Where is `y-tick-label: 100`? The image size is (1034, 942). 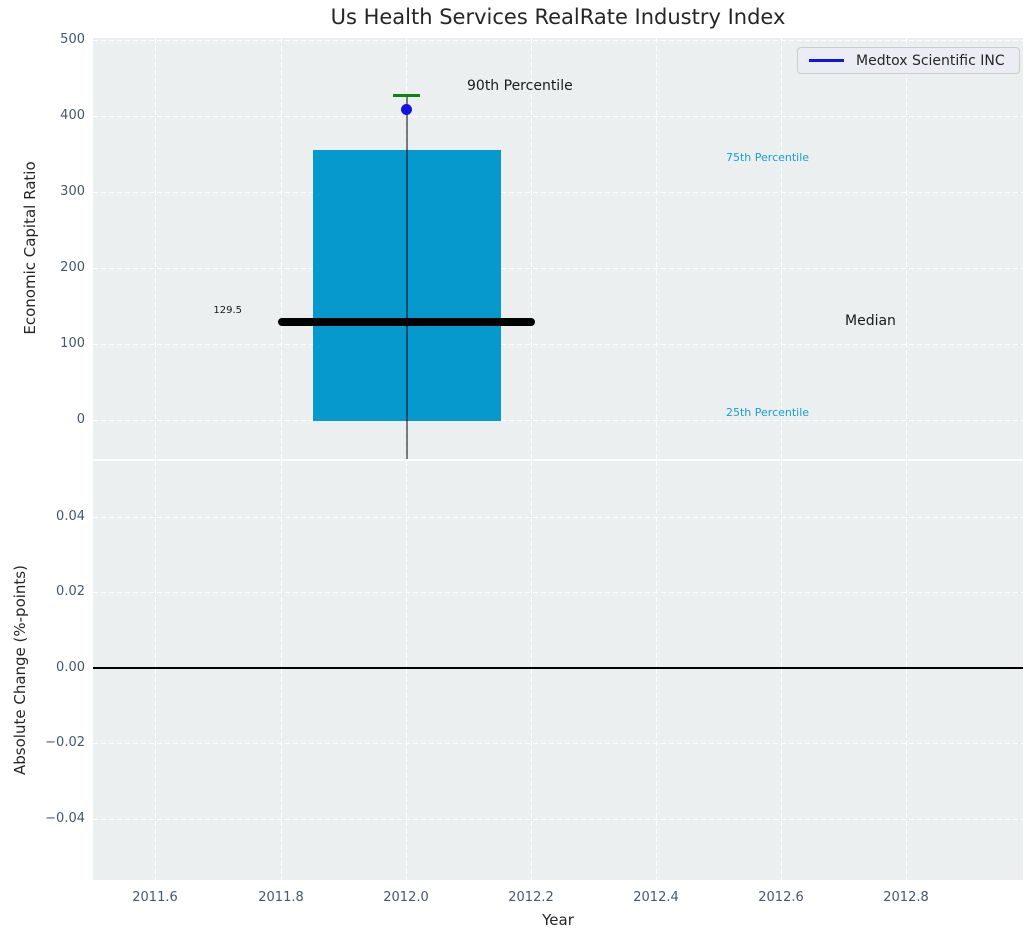
y-tick-label: 100 is located at coordinates (72, 343).